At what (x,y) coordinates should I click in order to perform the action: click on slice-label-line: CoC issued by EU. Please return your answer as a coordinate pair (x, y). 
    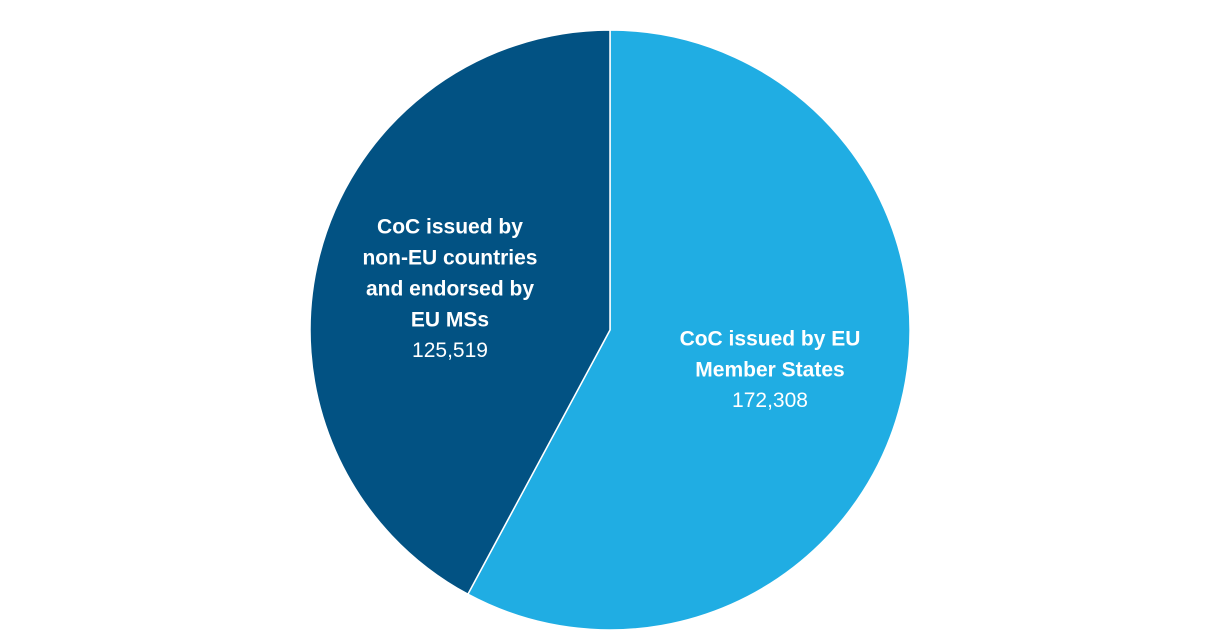
    Looking at the image, I should click on (770, 338).